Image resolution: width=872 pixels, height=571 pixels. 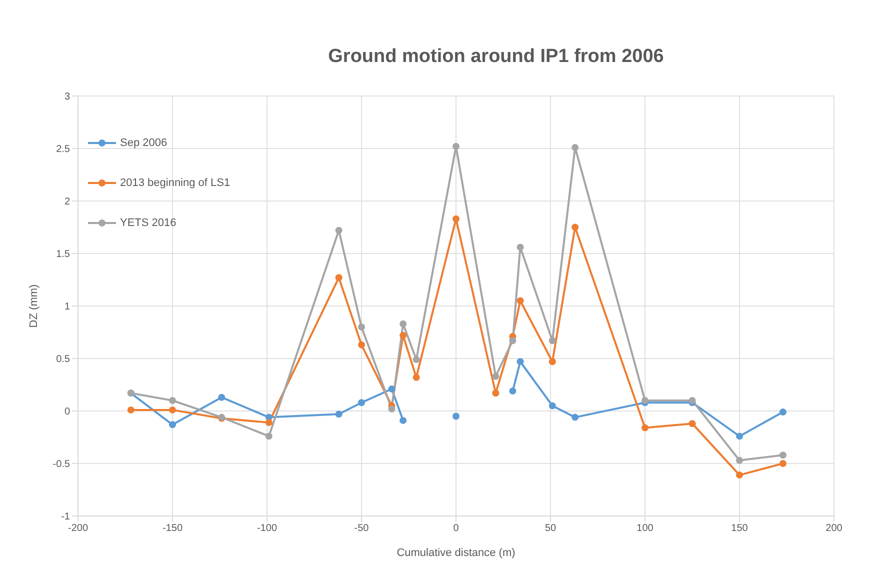 I want to click on y-tick-label: 0.5, so click(x=63, y=360).